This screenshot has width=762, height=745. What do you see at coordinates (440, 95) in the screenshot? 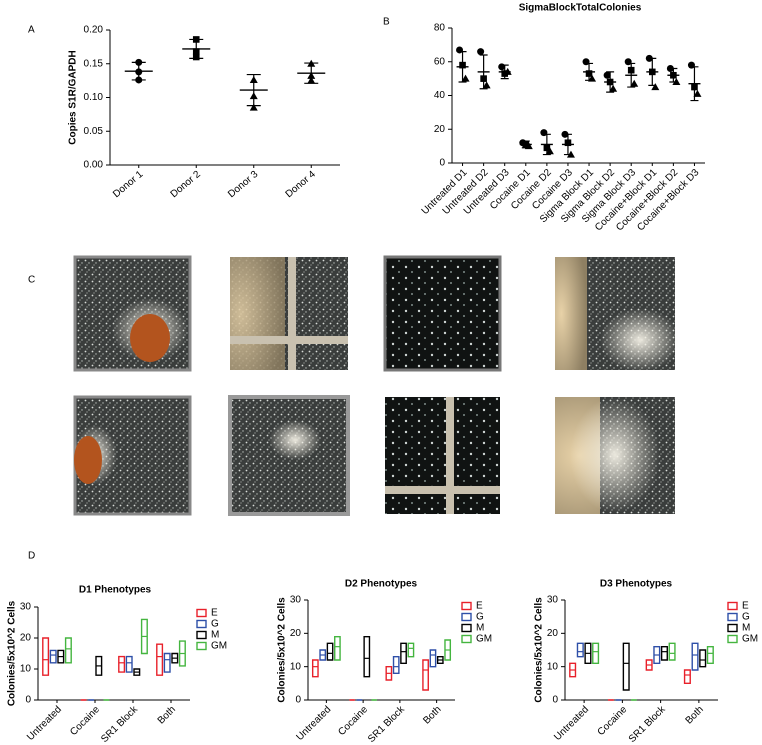
I see `y-tick-label: 40` at bounding box center [440, 95].